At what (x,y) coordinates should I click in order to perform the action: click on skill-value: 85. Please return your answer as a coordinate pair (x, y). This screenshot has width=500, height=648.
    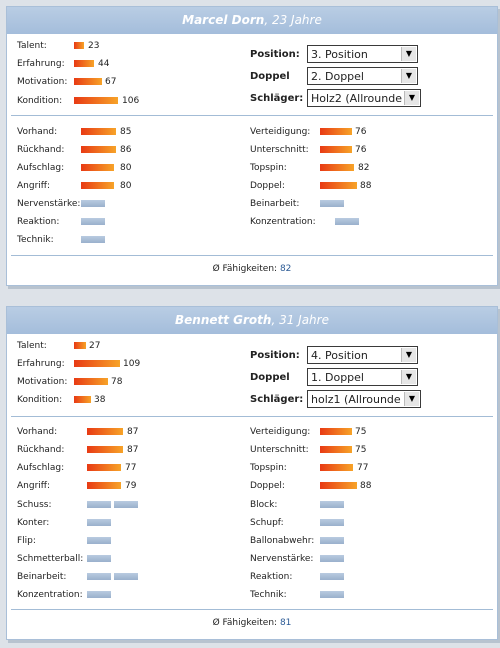
    Looking at the image, I should click on (126, 132).